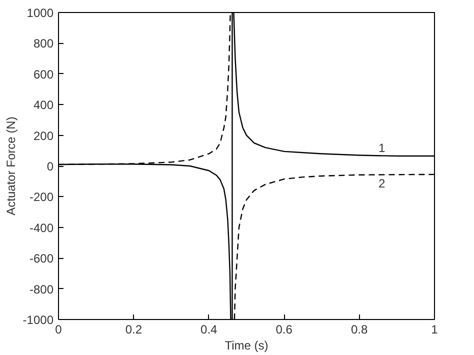 This screenshot has height=355, width=474. I want to click on y-tick-label: -400, so click(41, 227).